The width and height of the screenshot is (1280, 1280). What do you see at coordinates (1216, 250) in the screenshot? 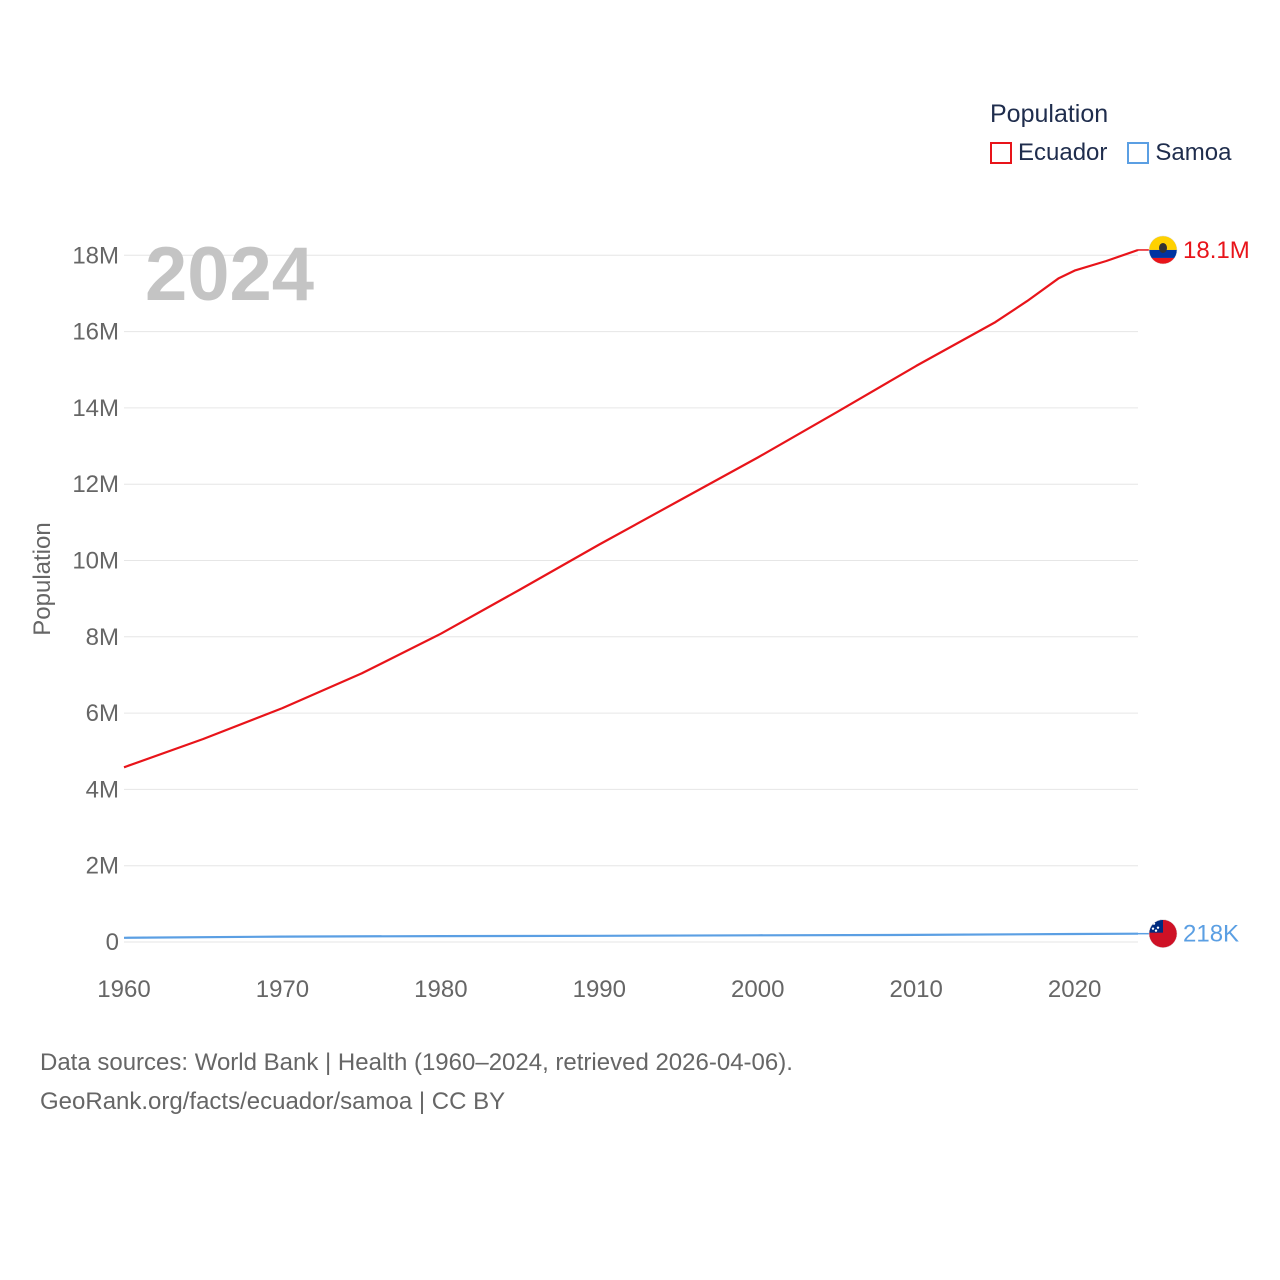
I see `end-value-label-ecuador: 18.1M` at bounding box center [1216, 250].